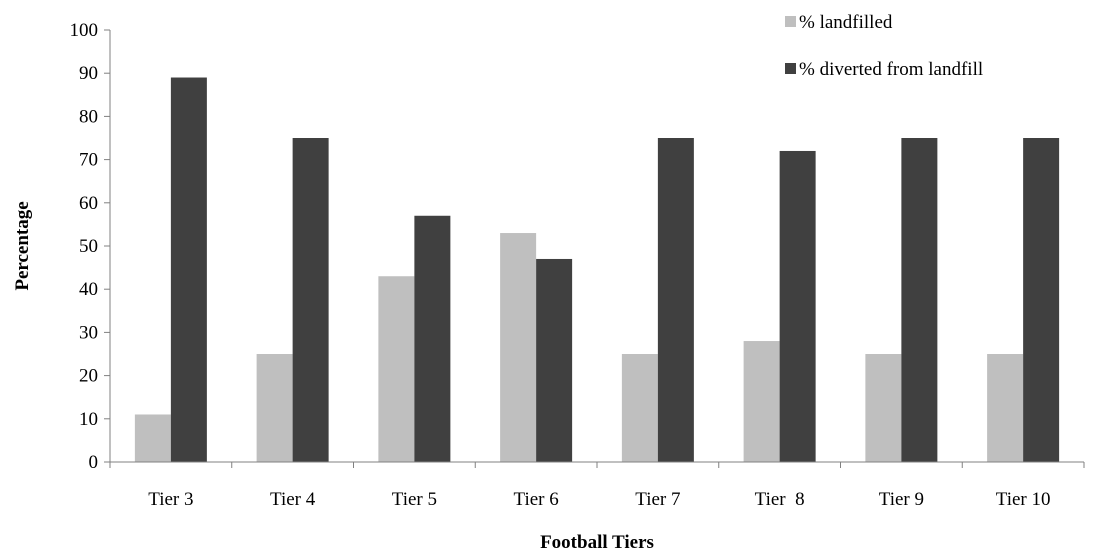 Image resolution: width=1094 pixels, height=552 pixels. Describe the element at coordinates (846, 22) in the screenshot. I see `legend-label-landfilled: % landfilled` at that location.